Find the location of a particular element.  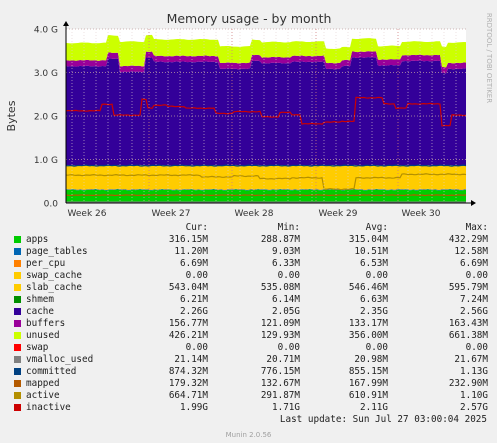

legend-value-cur: 874.32M is located at coordinates (188, 371).